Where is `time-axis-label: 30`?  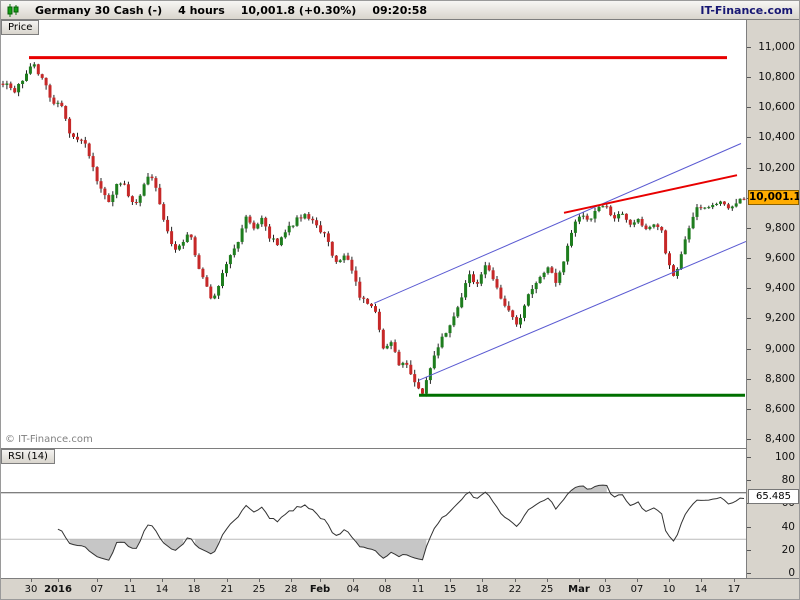
time-axis-label: 30 is located at coordinates (31, 589).